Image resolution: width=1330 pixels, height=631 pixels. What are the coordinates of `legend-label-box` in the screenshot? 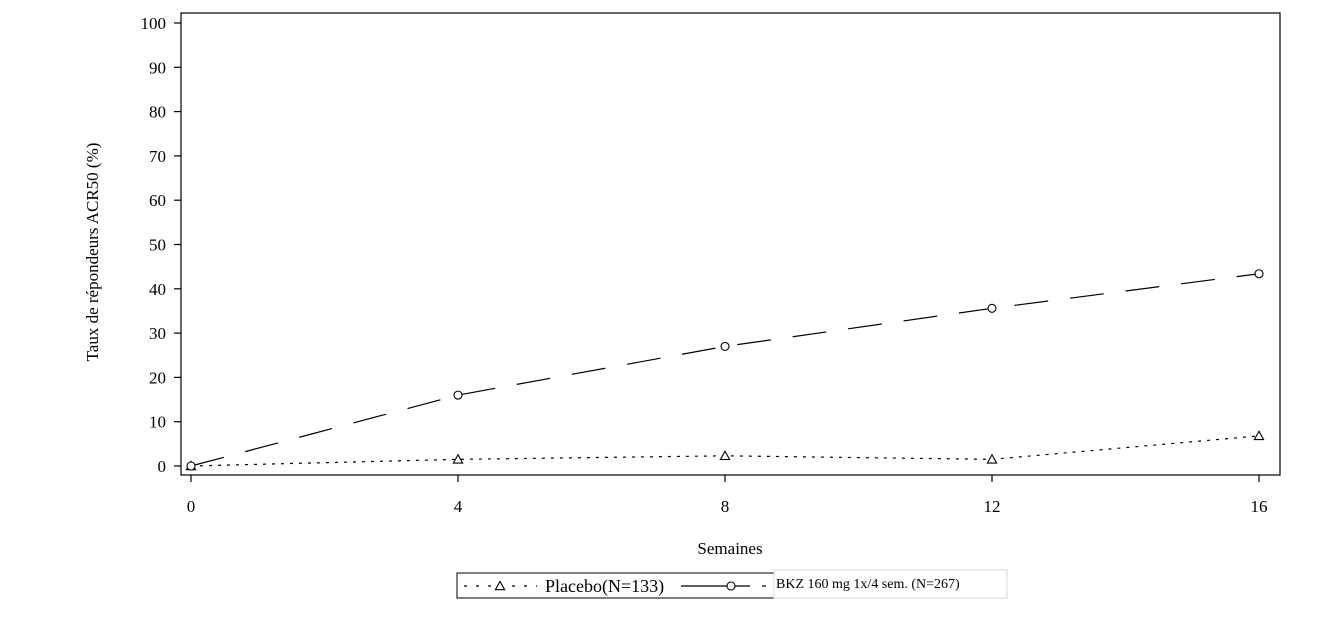 It's located at (890, 584).